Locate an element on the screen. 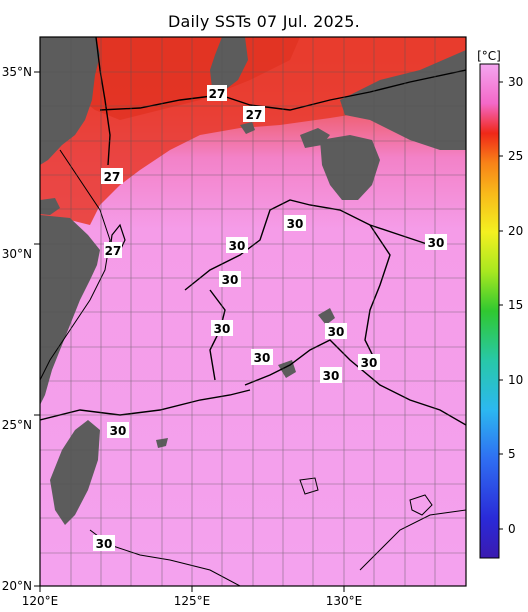 The height and width of the screenshot is (612, 528). colorbar-tick-5: 5 is located at coordinates (512, 454).